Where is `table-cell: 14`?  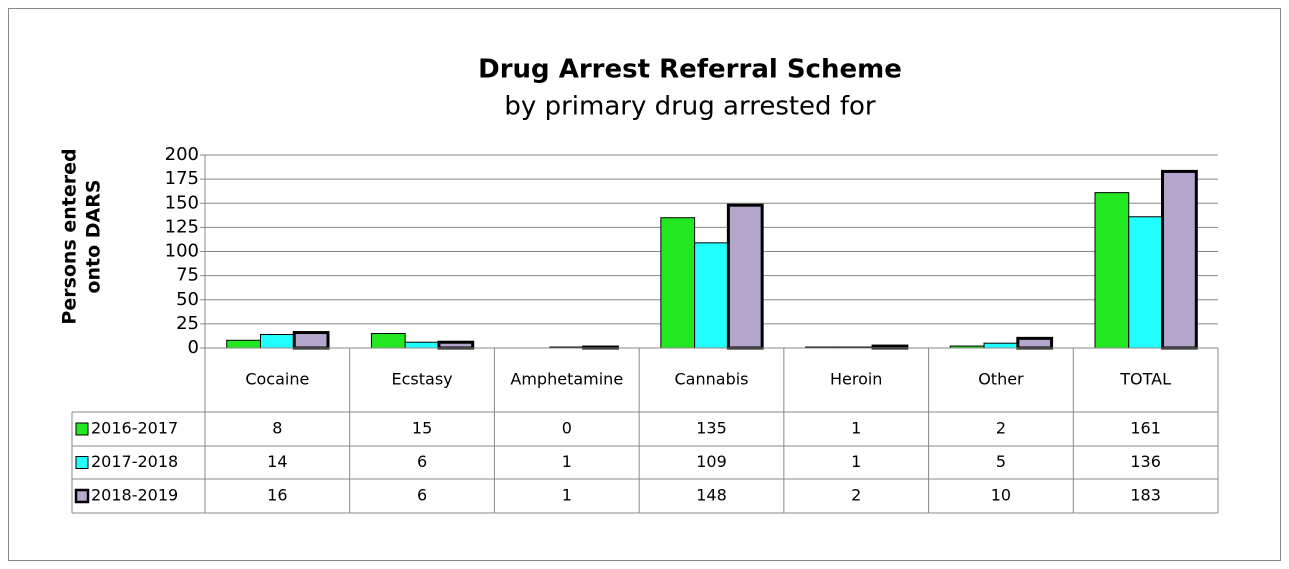
table-cell: 14 is located at coordinates (277, 461).